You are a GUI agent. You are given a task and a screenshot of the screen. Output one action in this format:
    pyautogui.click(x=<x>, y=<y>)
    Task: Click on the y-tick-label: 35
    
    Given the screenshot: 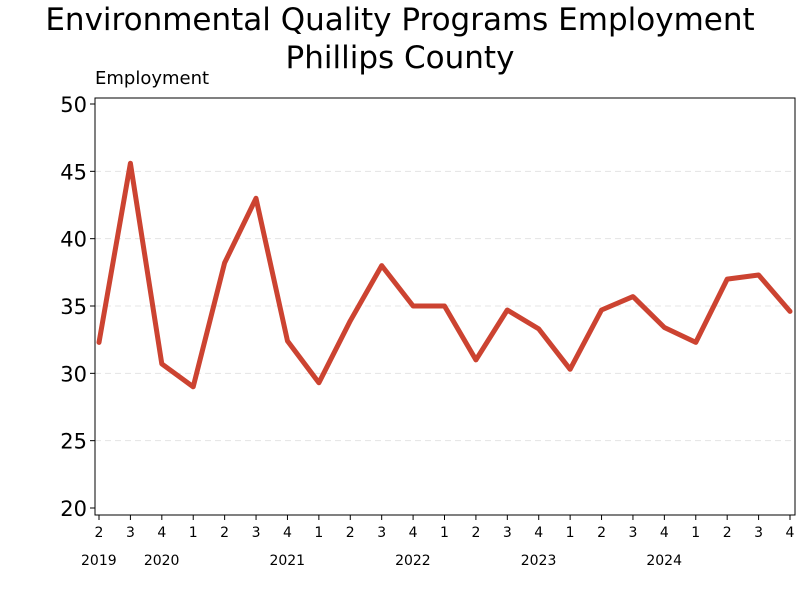 What is the action you would take?
    pyautogui.click(x=73, y=307)
    